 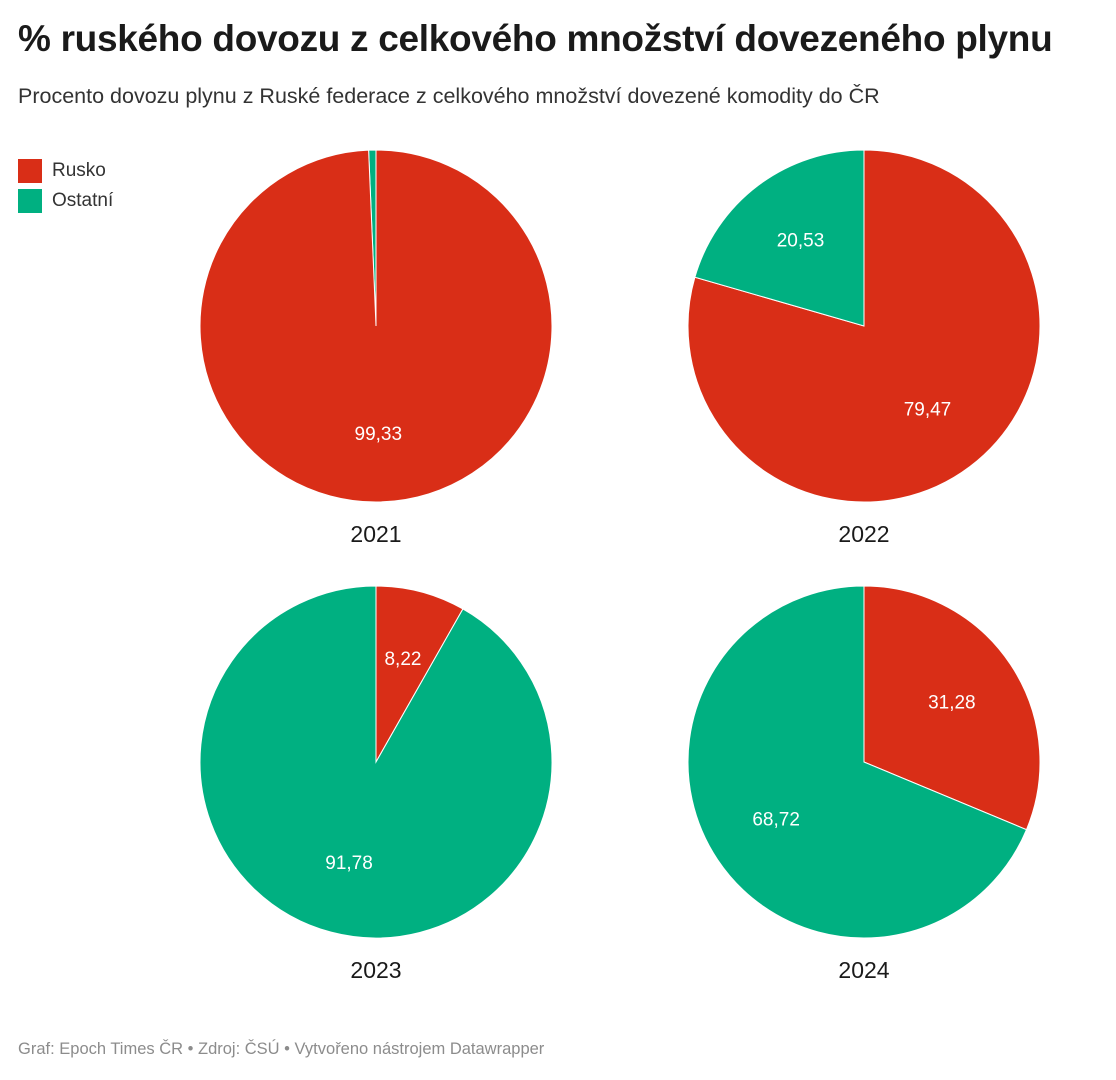 I want to click on pie-2024: 31,28 68,72 2024, so click(x=864, y=784).